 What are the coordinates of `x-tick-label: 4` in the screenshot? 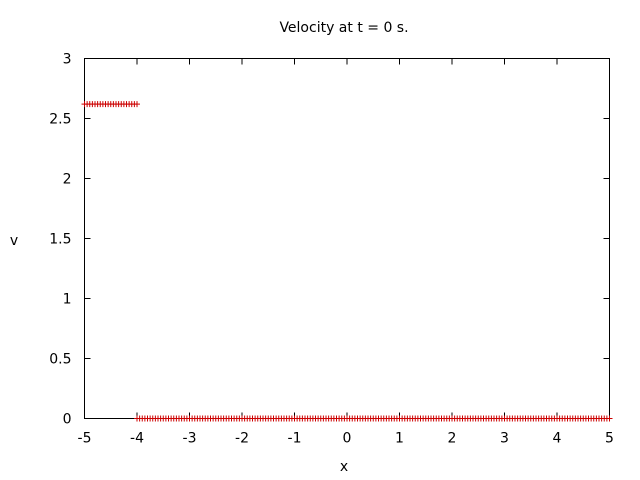 It's located at (557, 439).